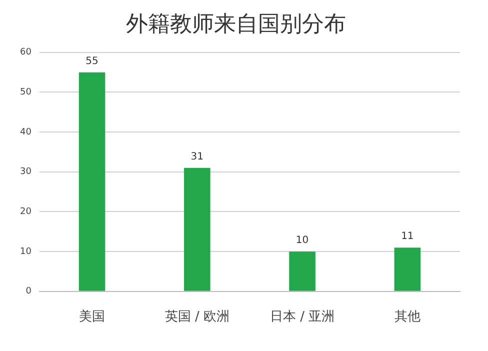 The height and width of the screenshot is (351, 488). Describe the element at coordinates (302, 317) in the screenshot. I see `x-tick-label: 日本 / 亚洲` at that location.